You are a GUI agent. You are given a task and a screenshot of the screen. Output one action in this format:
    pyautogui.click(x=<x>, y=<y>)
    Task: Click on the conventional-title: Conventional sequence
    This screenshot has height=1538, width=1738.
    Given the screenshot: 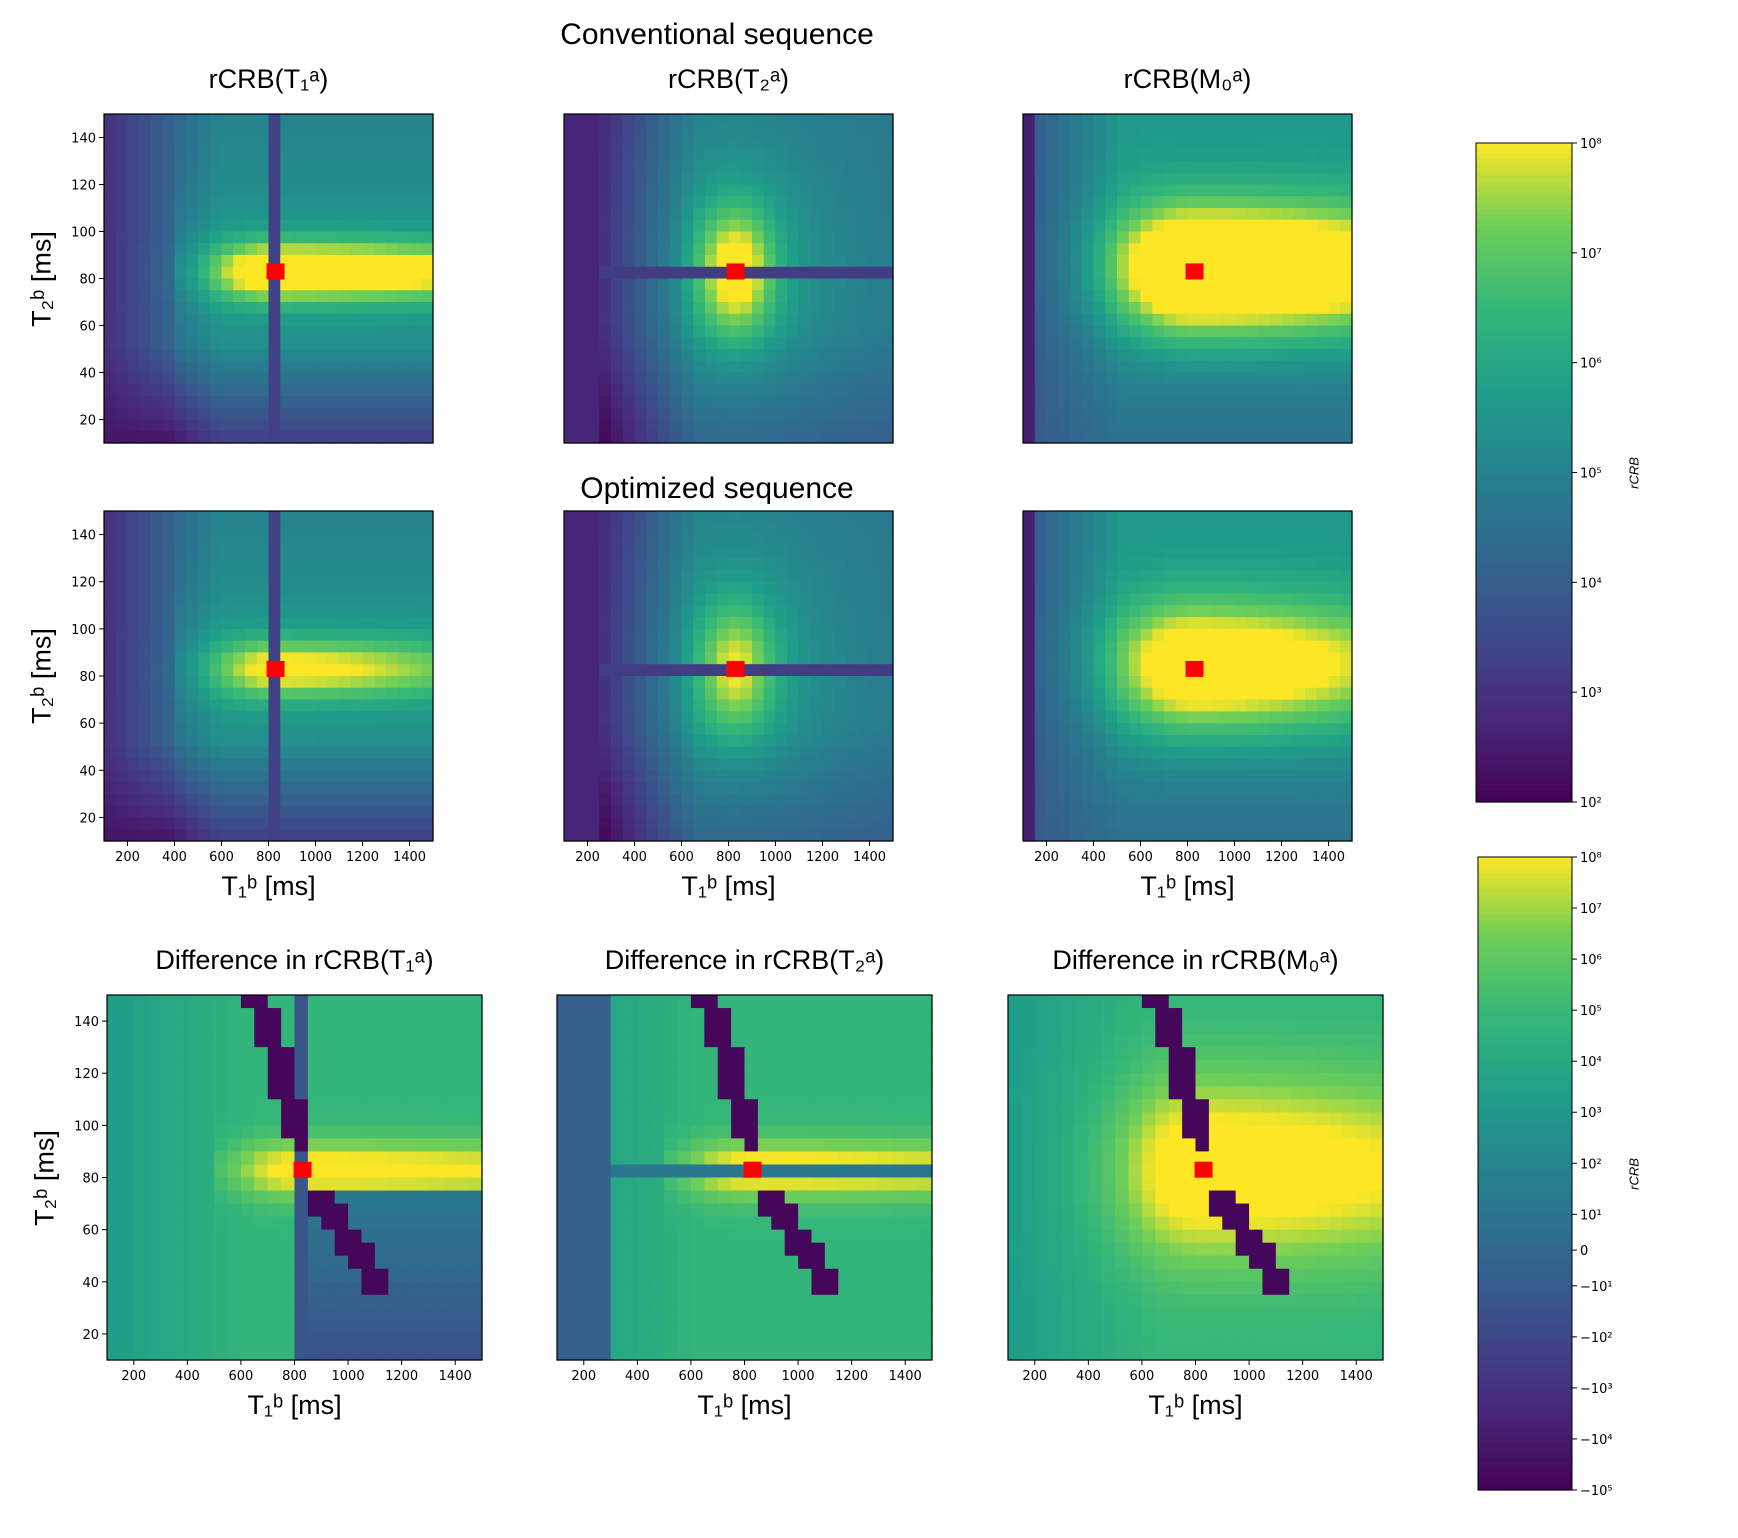 What is the action you would take?
    pyautogui.click(x=717, y=34)
    